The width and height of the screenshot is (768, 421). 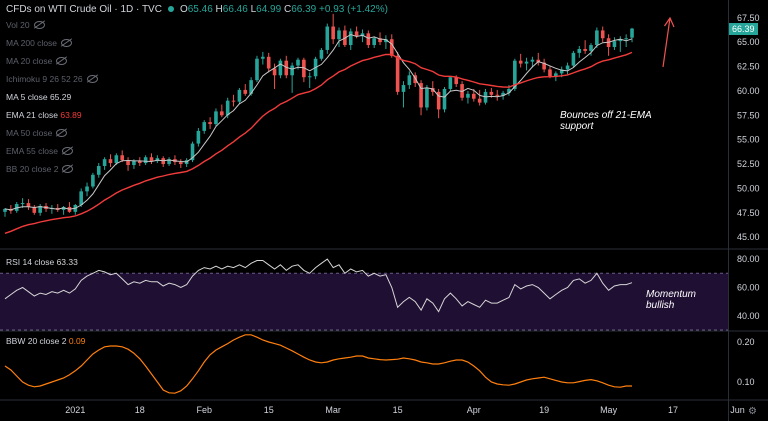 I want to click on indicator-row: Vol 20, so click(x=25, y=25).